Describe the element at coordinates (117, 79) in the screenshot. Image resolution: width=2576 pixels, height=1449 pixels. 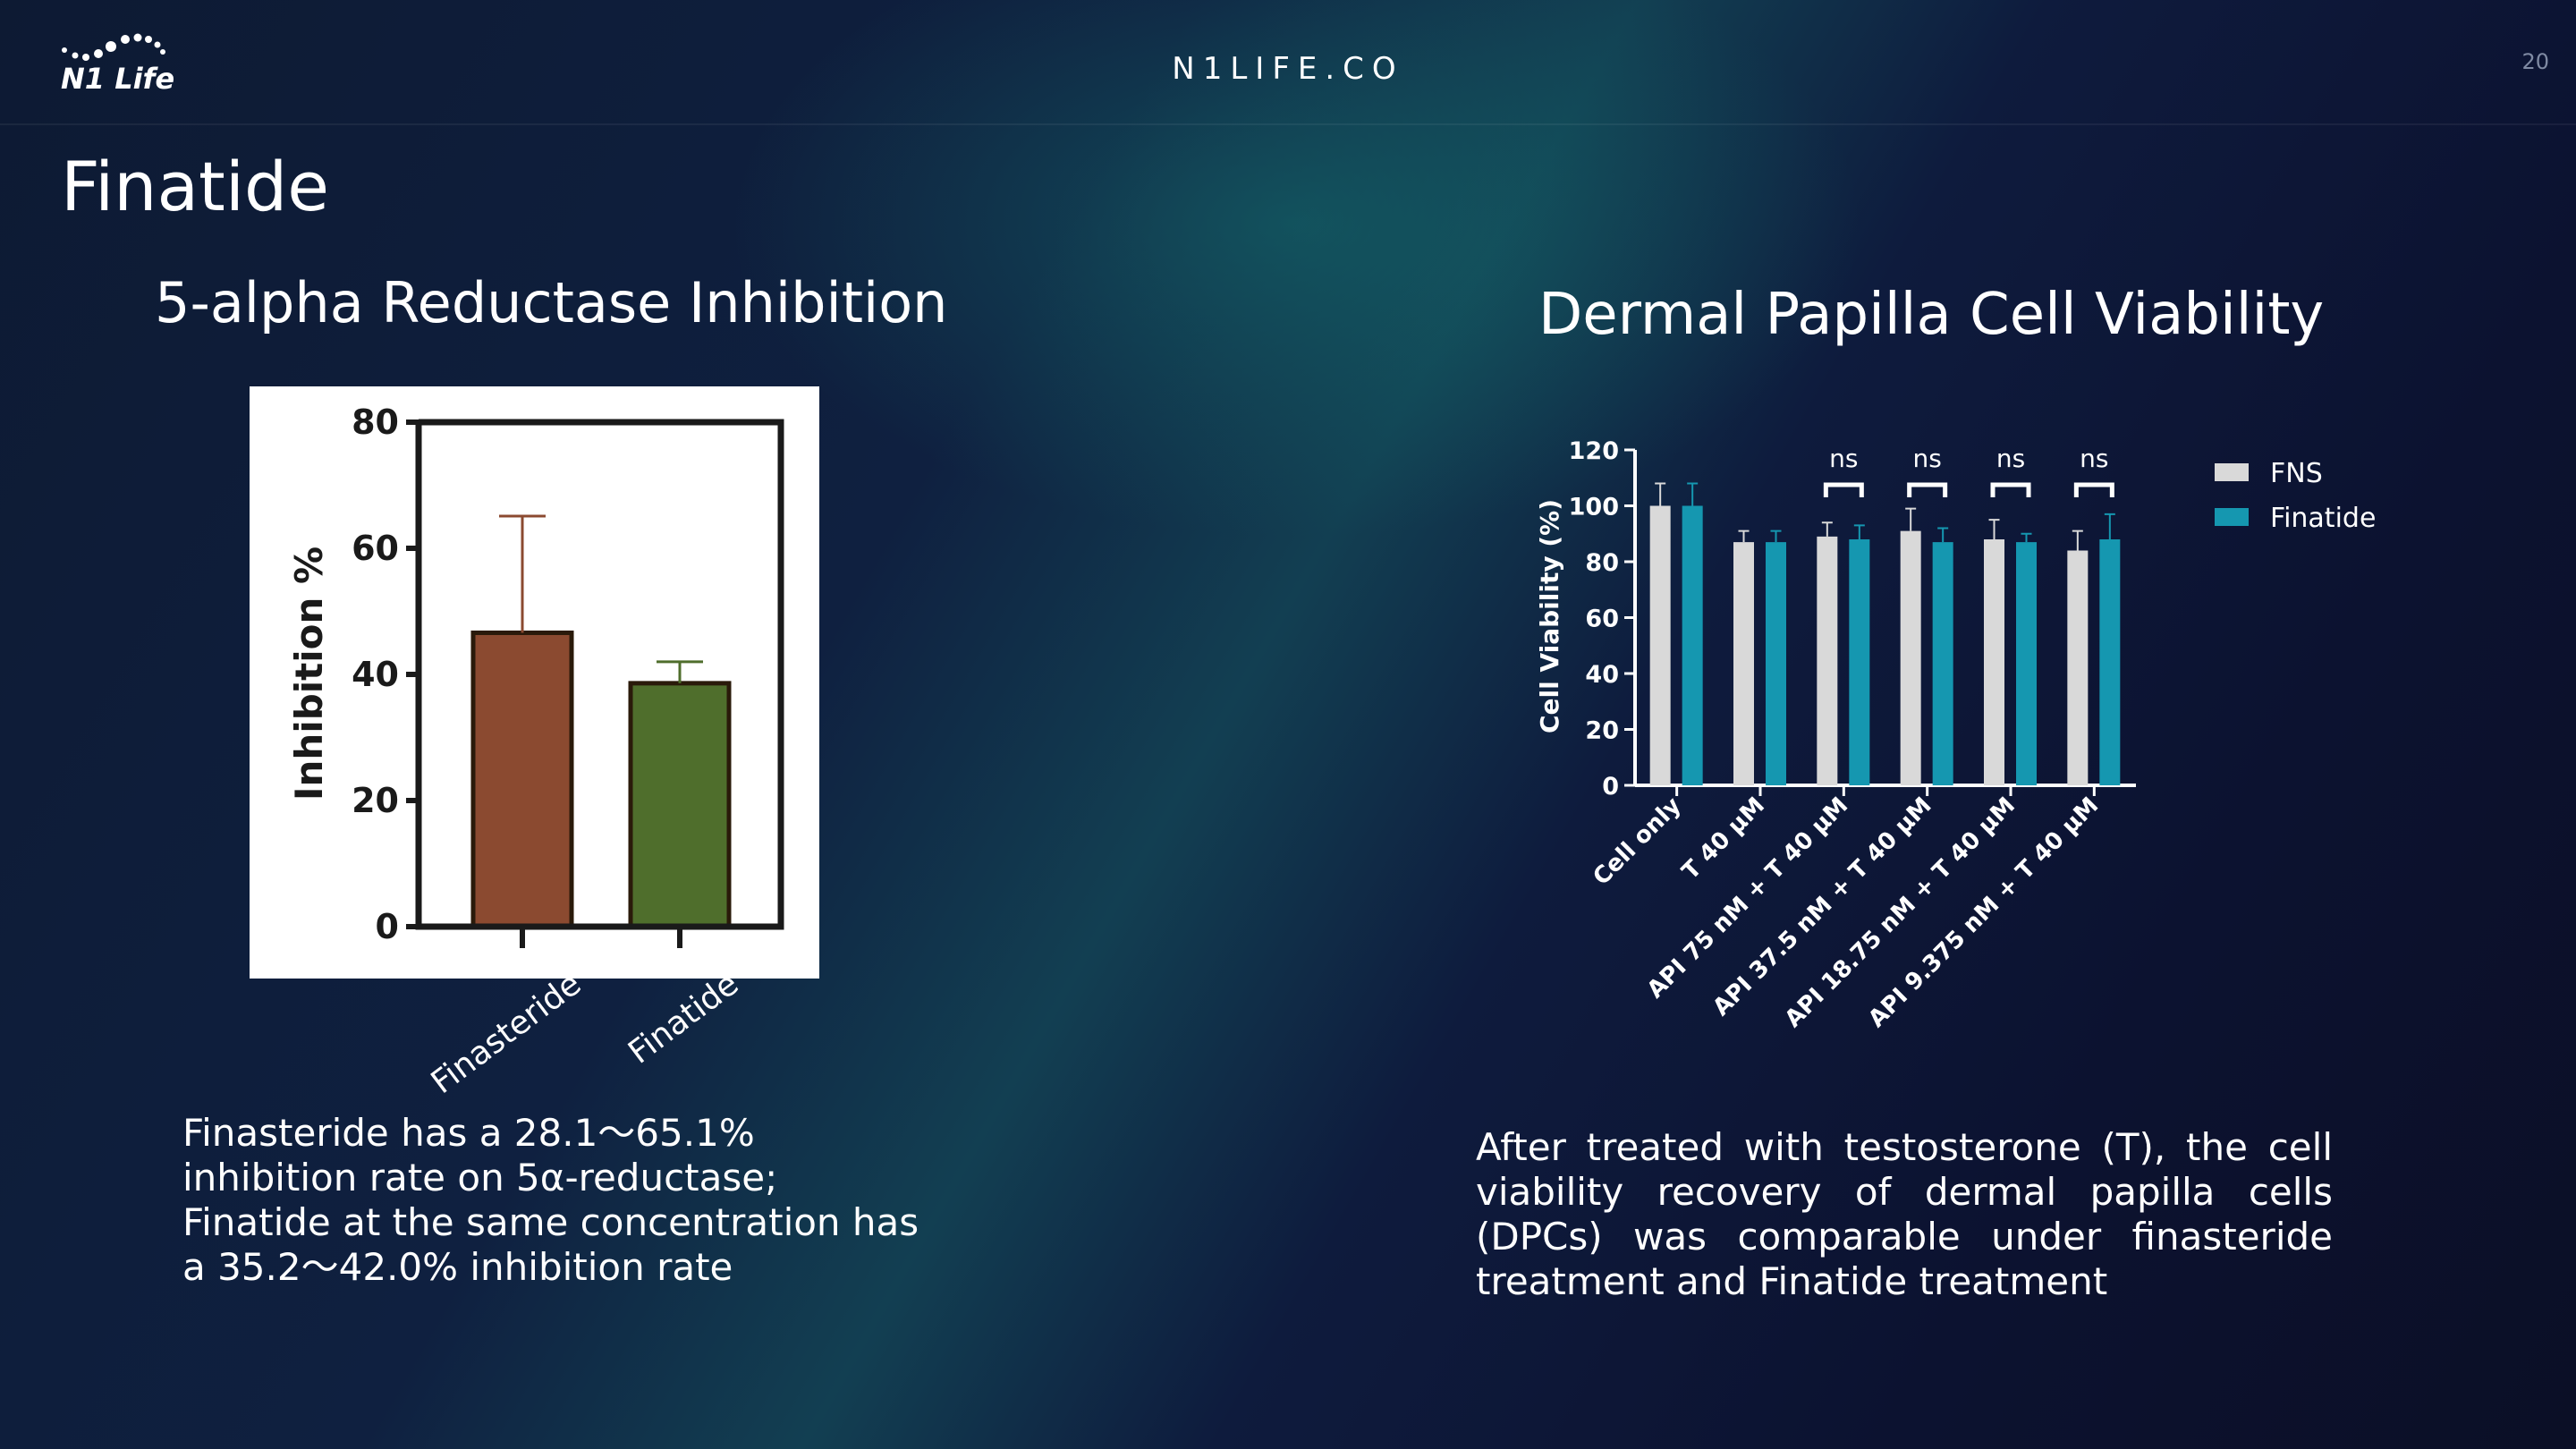
I see `logo-text: N1 Life` at that location.